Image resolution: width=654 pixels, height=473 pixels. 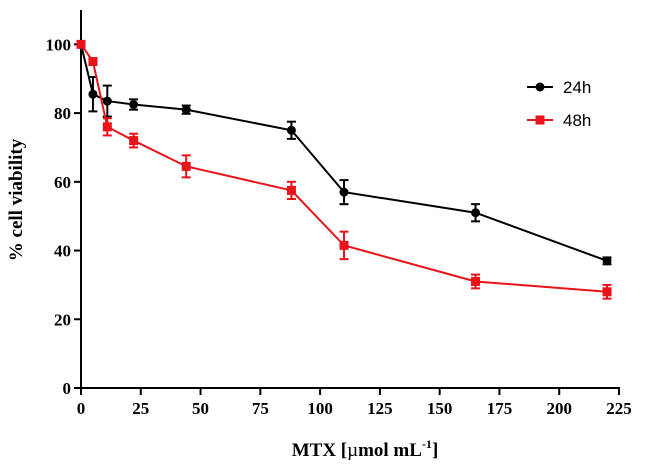 I want to click on legend: 24h 48h, so click(x=559, y=104).